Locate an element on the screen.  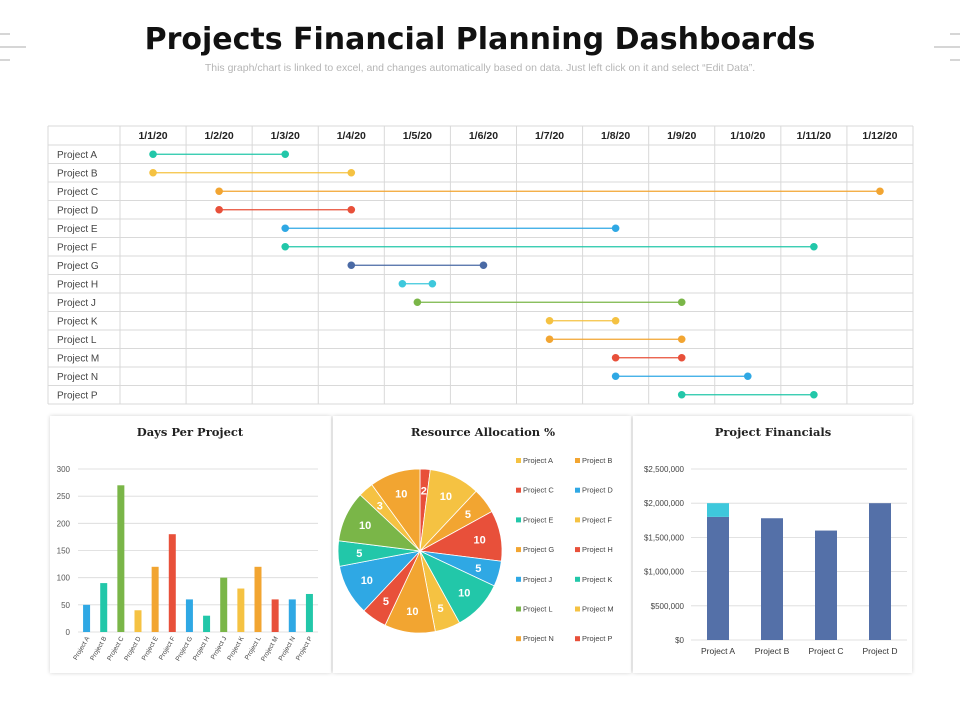
gantt-date-label: 1/11/20 is located at coordinates (814, 136).